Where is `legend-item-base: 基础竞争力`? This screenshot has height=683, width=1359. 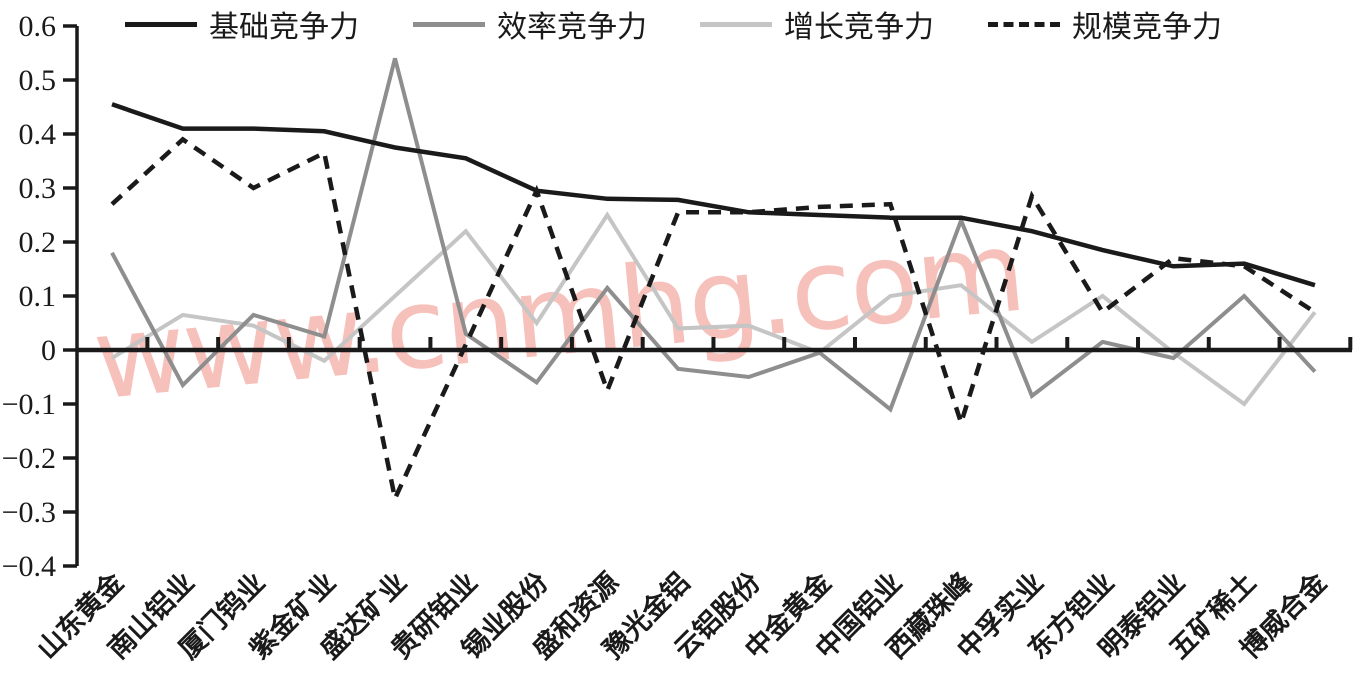 legend-item-base: 基础竞争力 is located at coordinates (242, 26).